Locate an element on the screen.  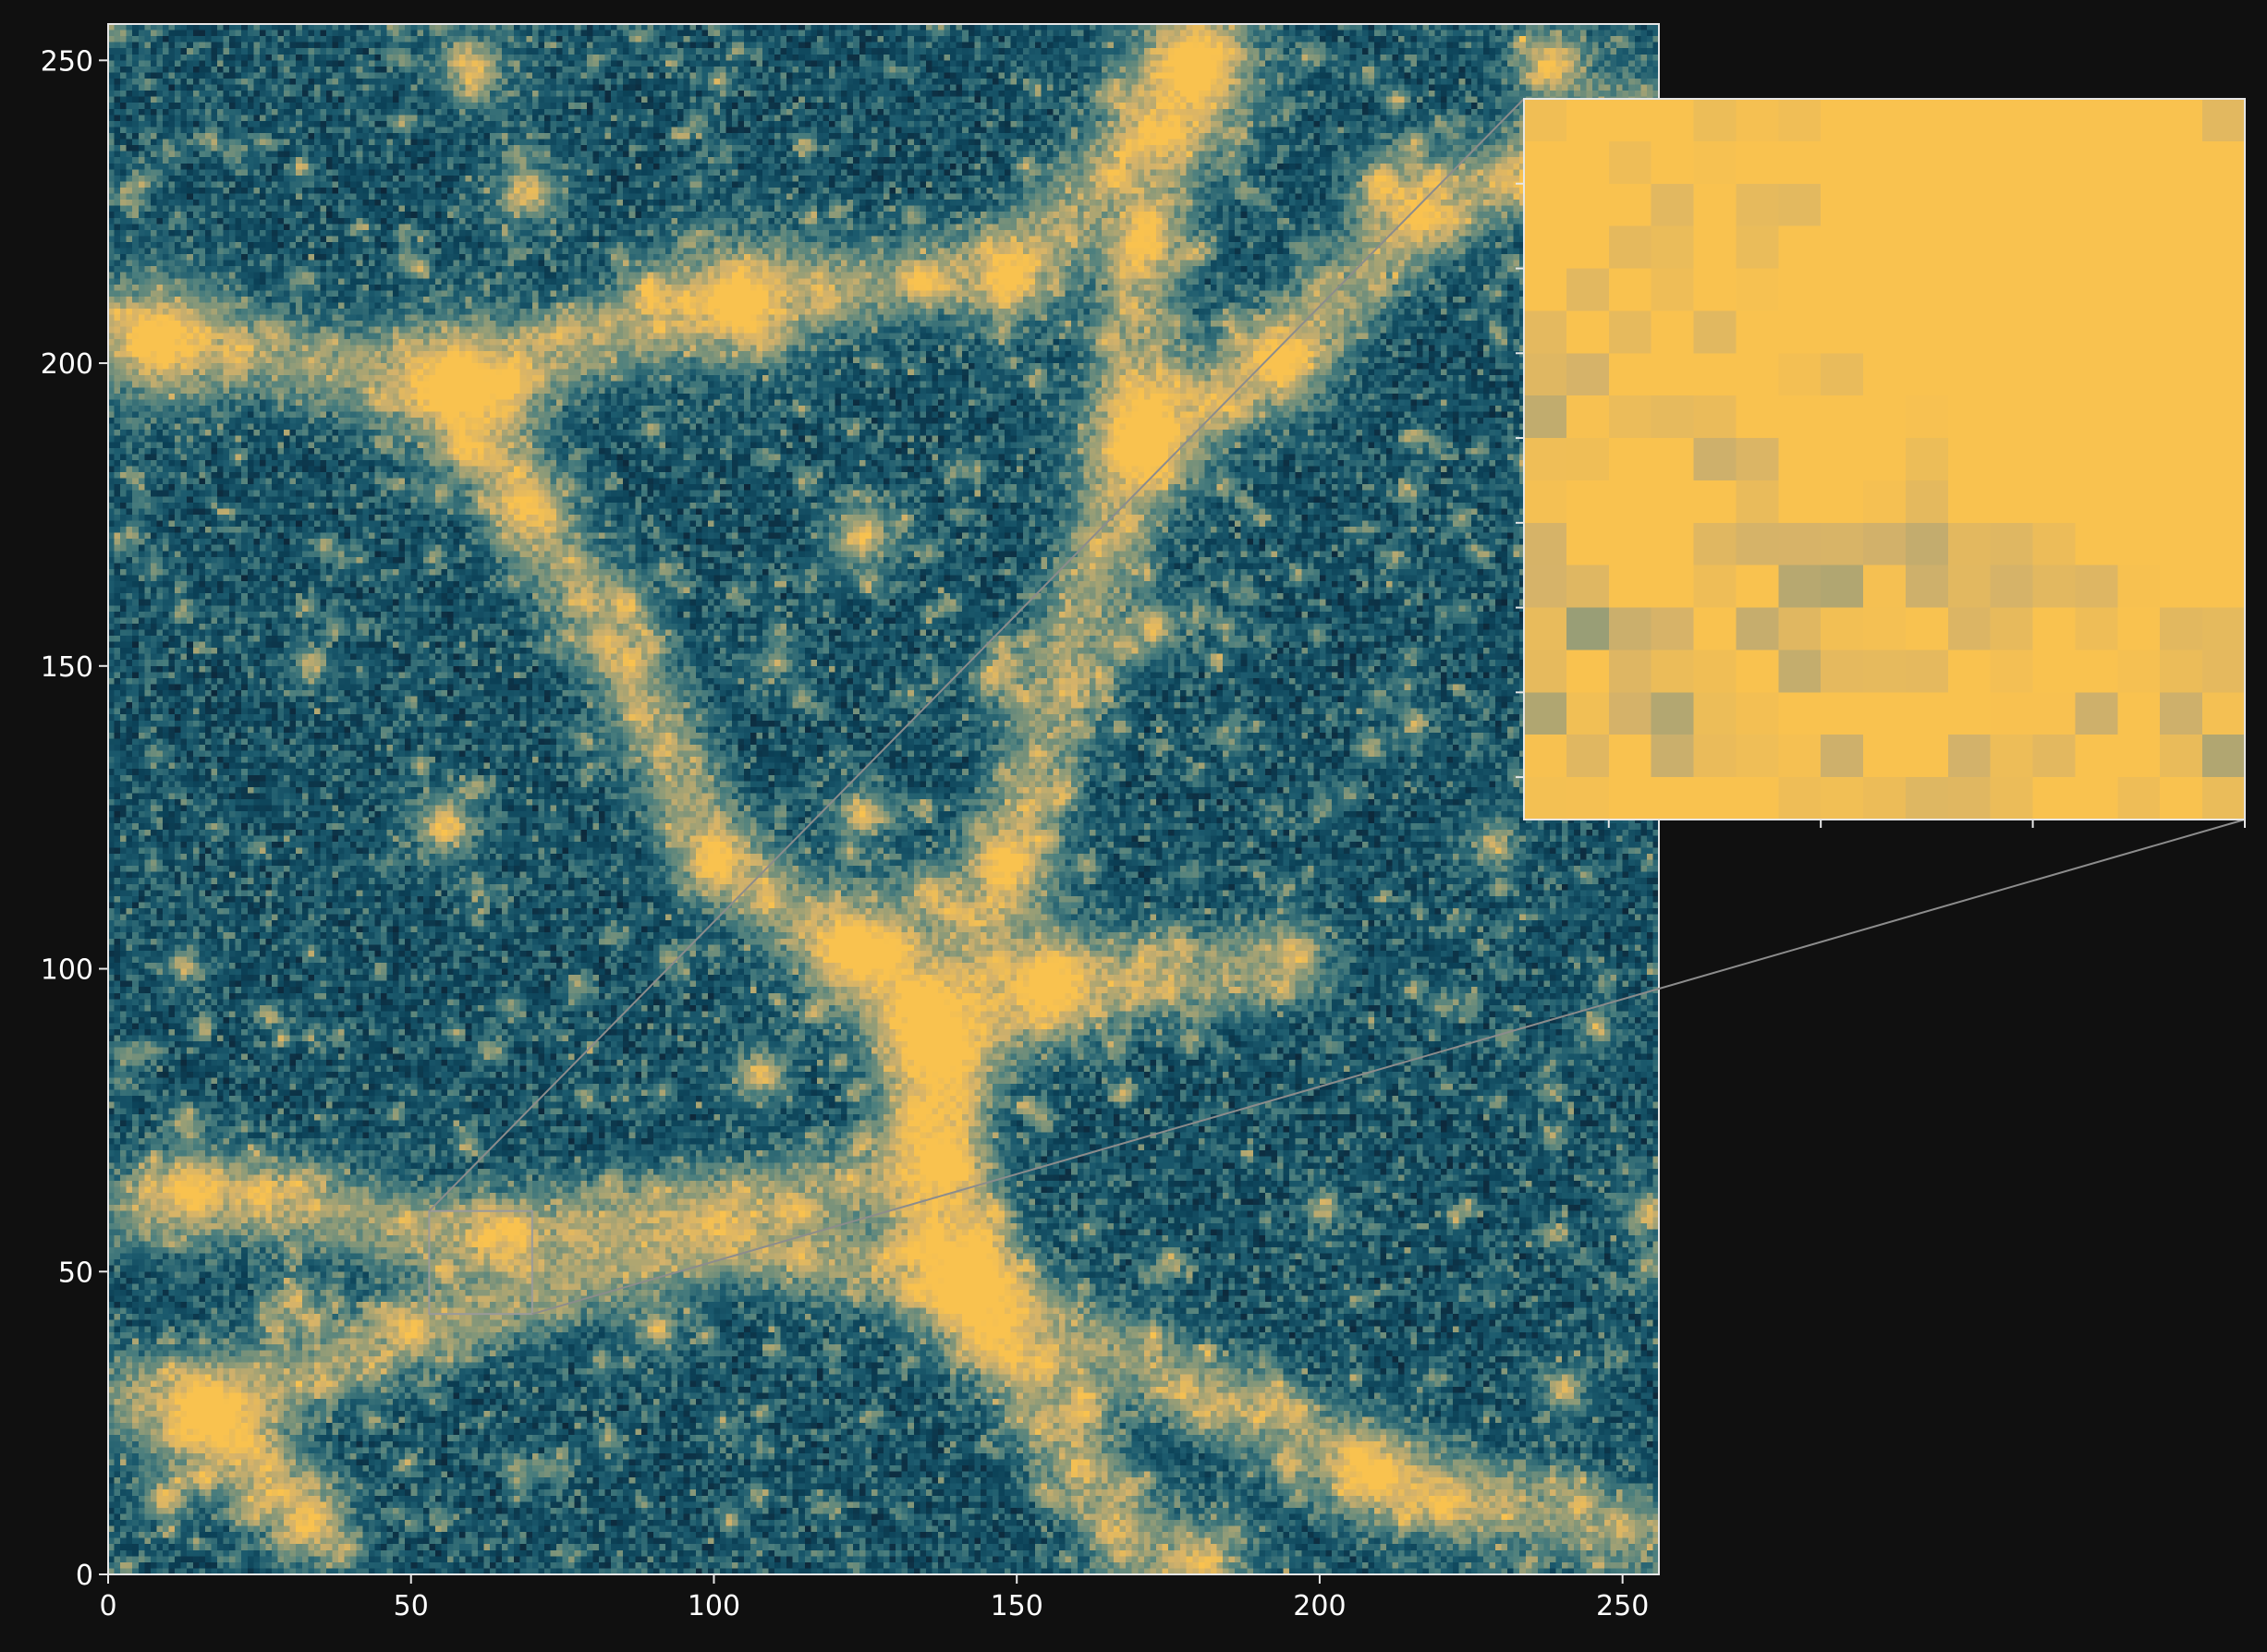
x-tick-label: 50 is located at coordinates (412, 1606).